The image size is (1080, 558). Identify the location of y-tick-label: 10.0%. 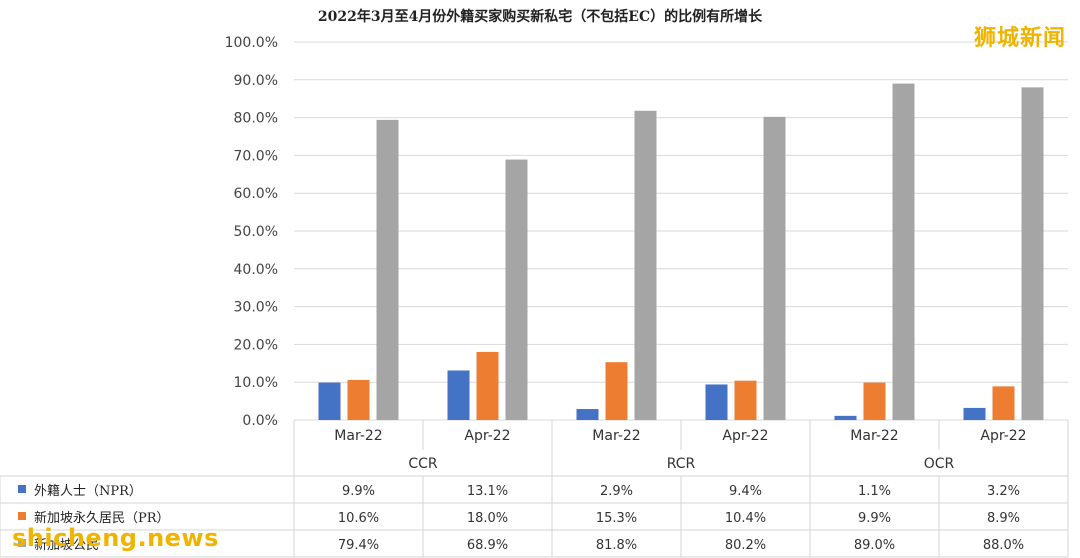
(256, 383).